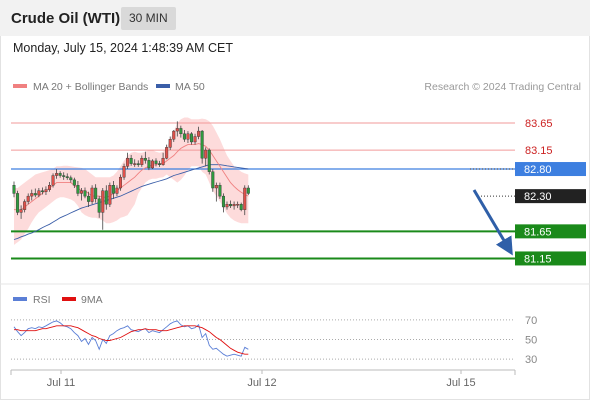 The image size is (590, 400). What do you see at coordinates (131, 181) in the screenshot?
I see `bollinger-band-area` at bounding box center [131, 181].